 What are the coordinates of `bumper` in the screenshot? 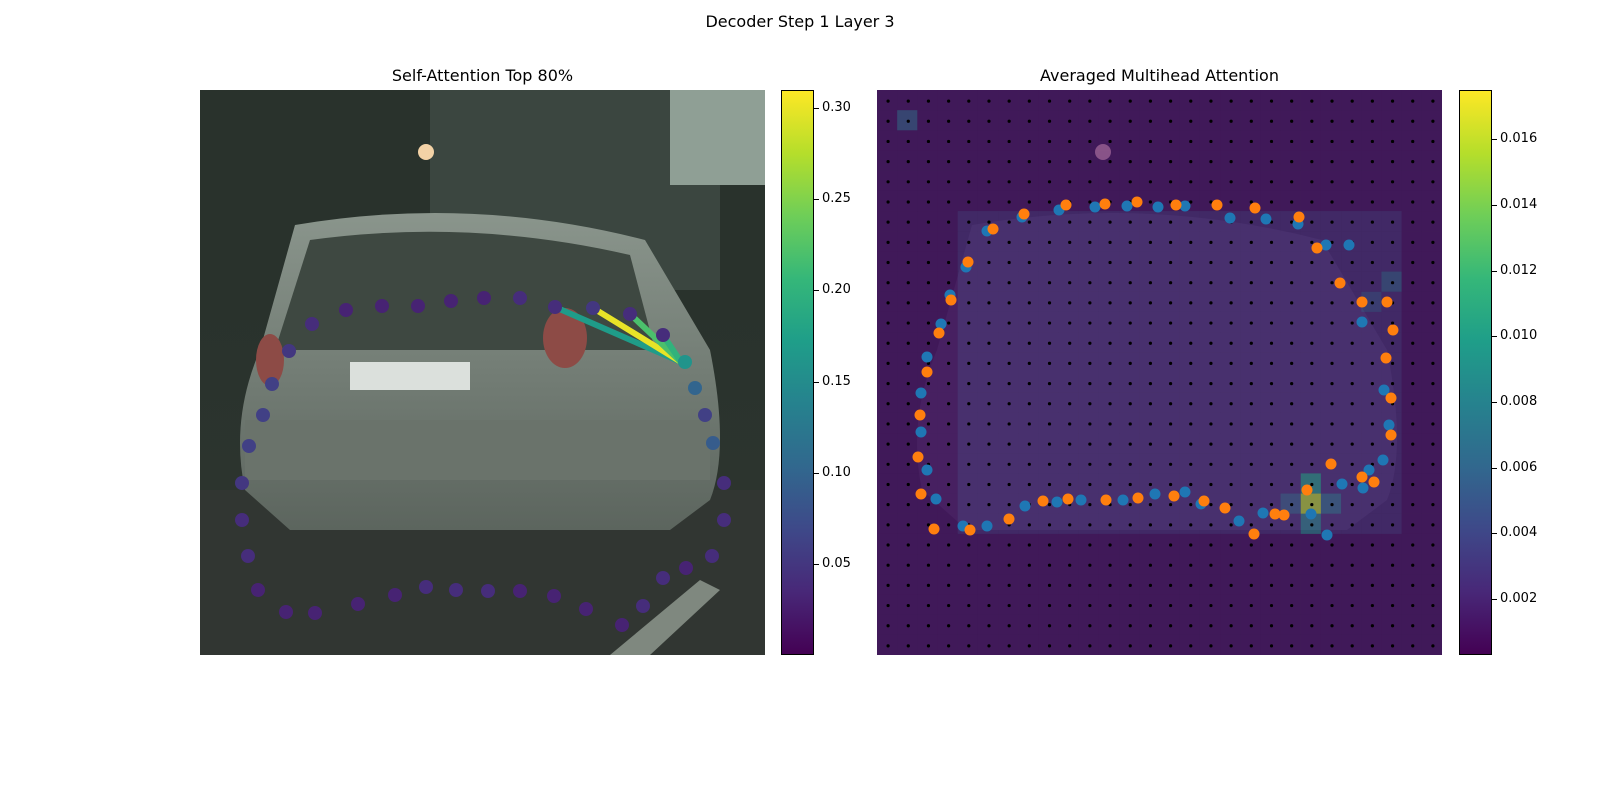 It's located at (477, 450).